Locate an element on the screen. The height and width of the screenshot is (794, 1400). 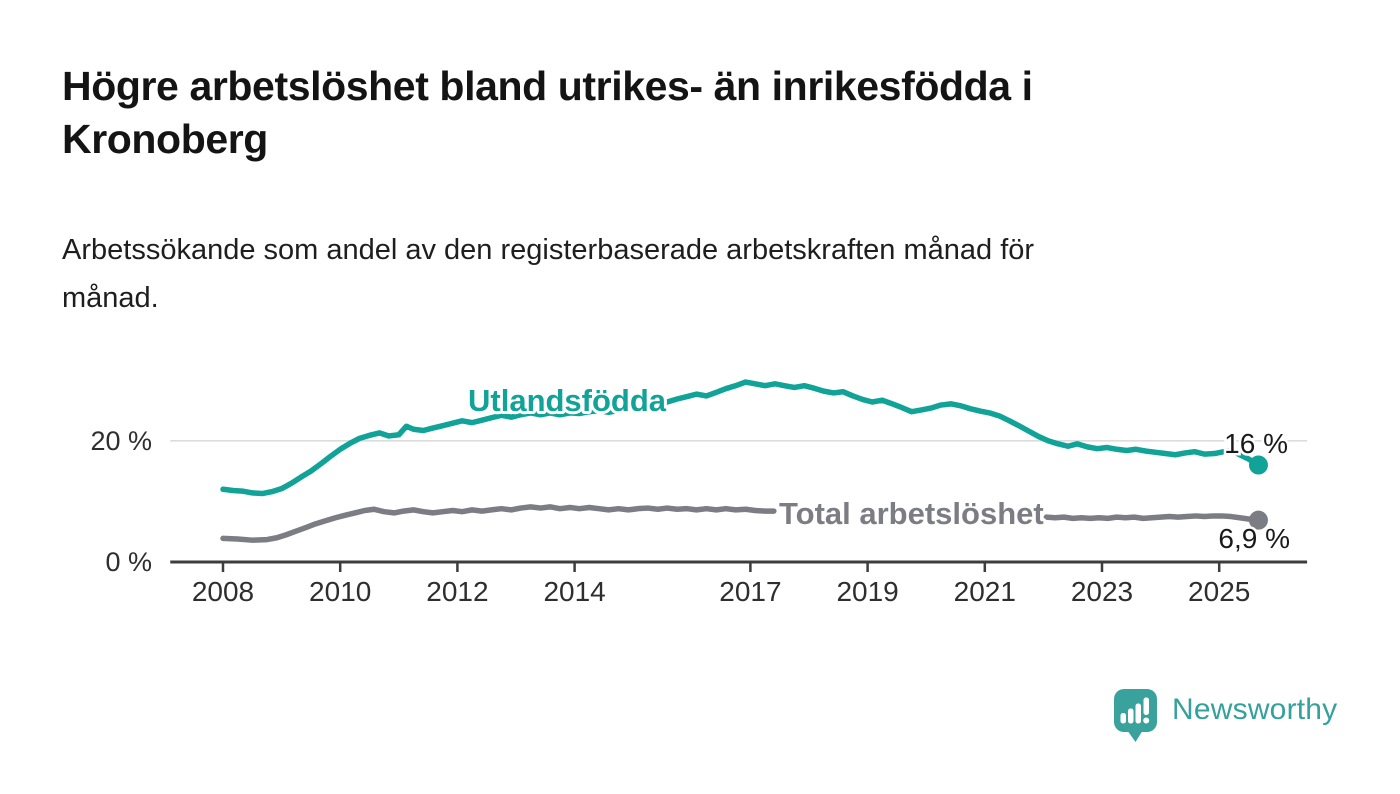
series-label-1: Total arbetslöshet is located at coordinates (911, 513).